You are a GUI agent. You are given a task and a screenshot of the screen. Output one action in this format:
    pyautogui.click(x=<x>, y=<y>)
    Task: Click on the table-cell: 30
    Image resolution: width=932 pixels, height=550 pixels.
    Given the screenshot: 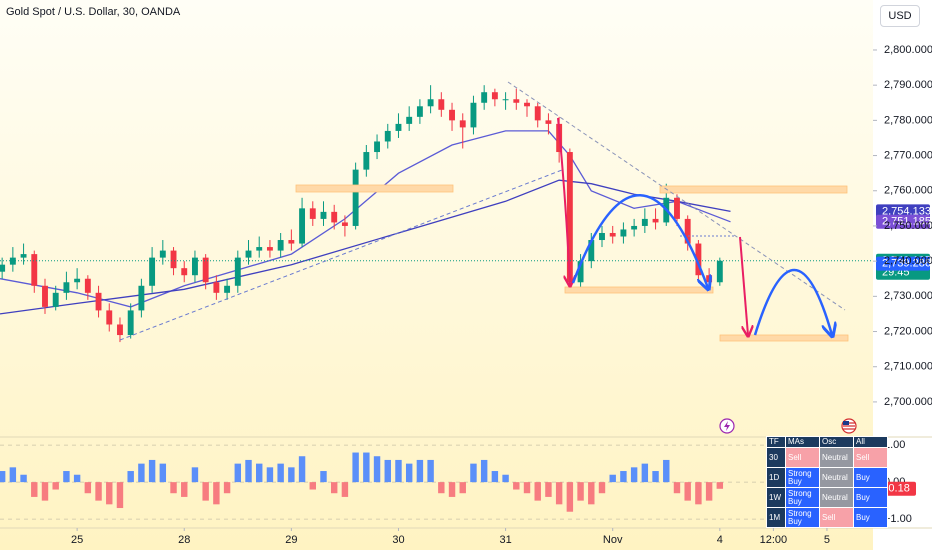 What is the action you would take?
    pyautogui.click(x=776, y=457)
    